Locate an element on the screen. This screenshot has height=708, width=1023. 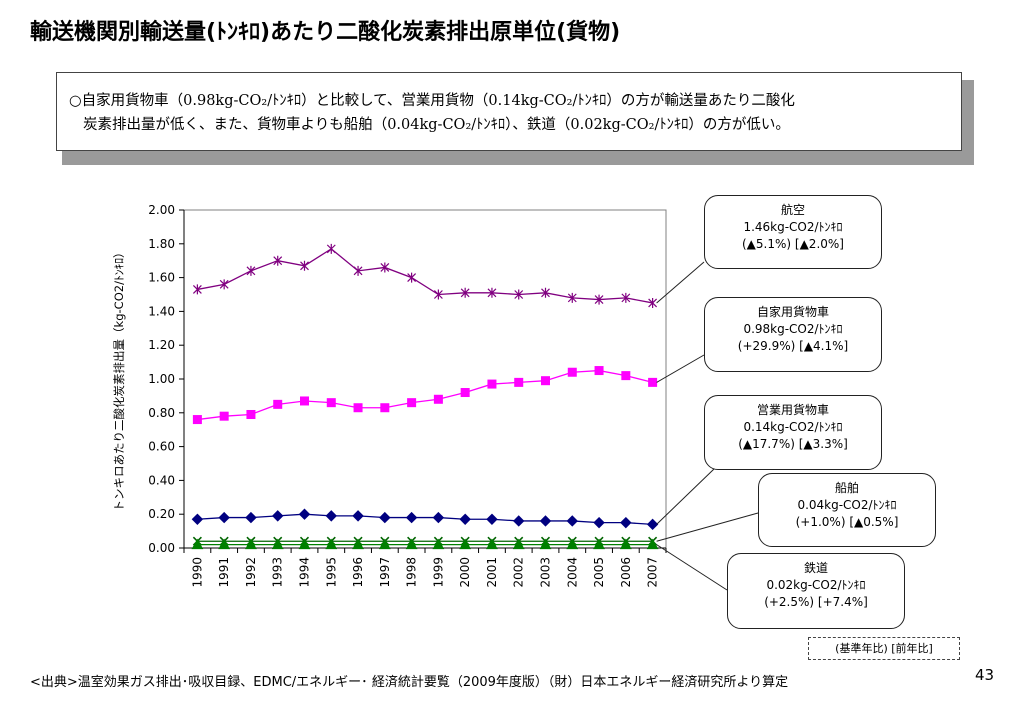
y-tick-label: 2.00 is located at coordinates (161, 210).